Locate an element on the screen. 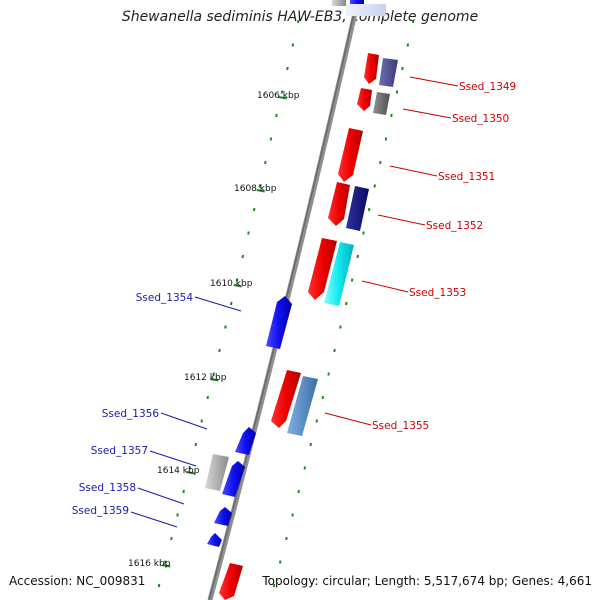 The width and height of the screenshot is (600, 600). feature-top-pale is located at coordinates (366, 10).